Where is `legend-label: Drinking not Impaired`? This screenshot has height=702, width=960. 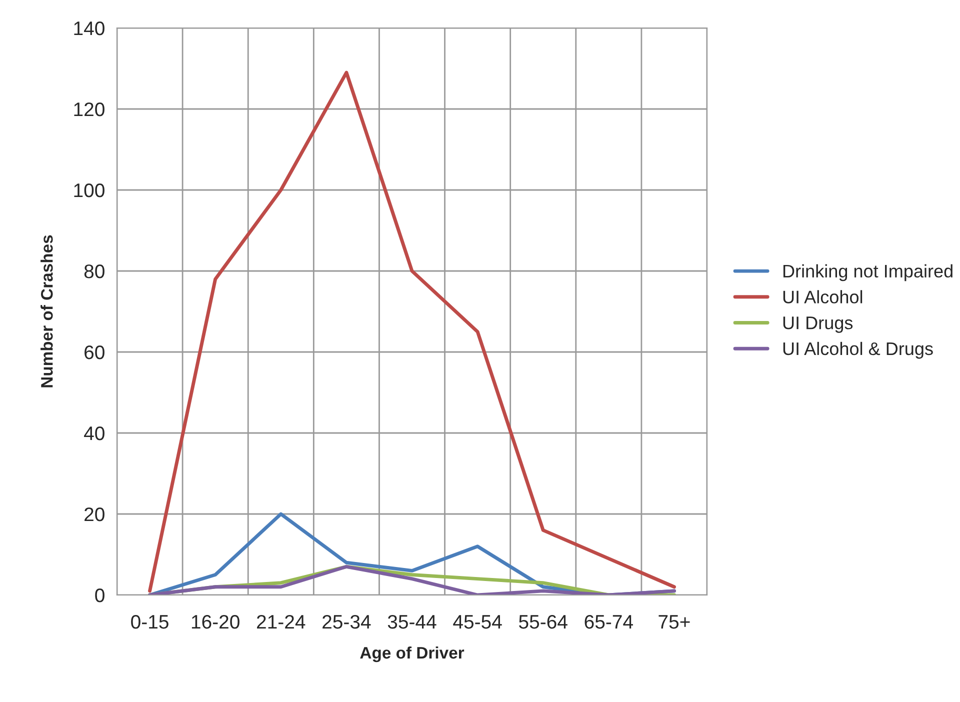 legend-label: Drinking not Impaired is located at coordinates (867, 273).